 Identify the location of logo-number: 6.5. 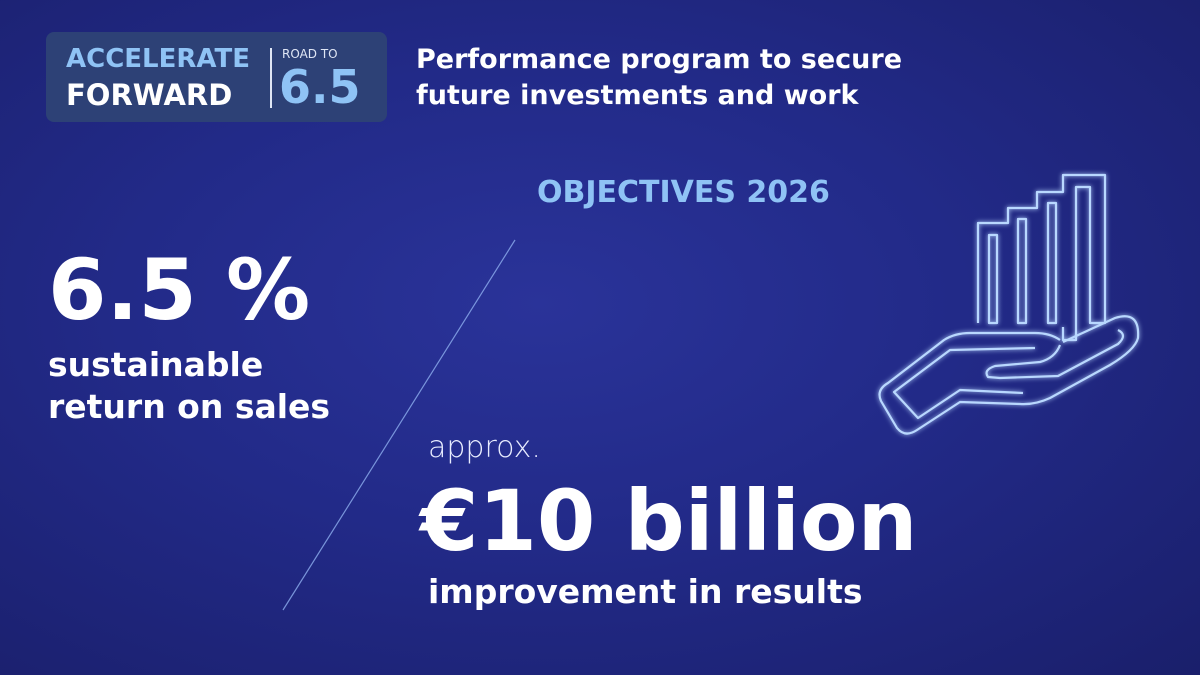
(320, 87).